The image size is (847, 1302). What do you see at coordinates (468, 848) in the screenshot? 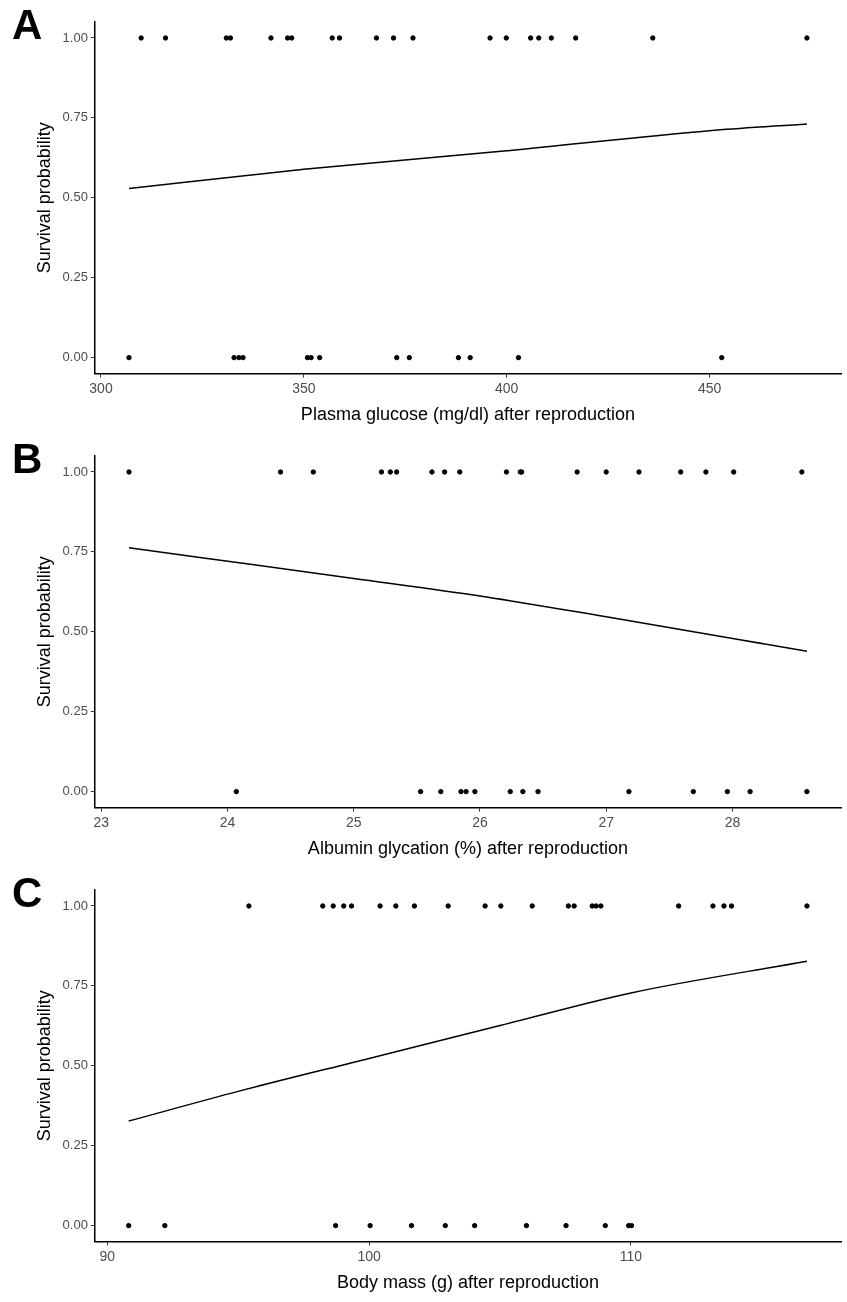
I see `x-axis-title: Albumin glycation (%) after reproduction` at bounding box center [468, 848].